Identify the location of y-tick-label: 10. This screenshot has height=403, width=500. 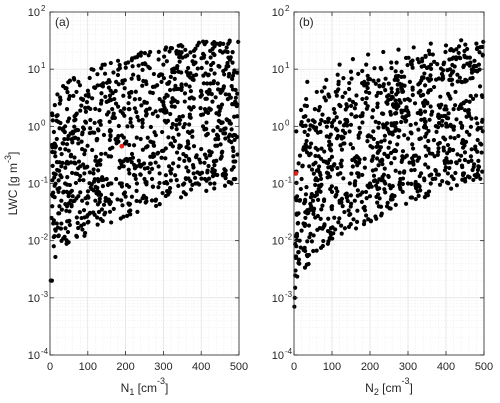
(34, 185).